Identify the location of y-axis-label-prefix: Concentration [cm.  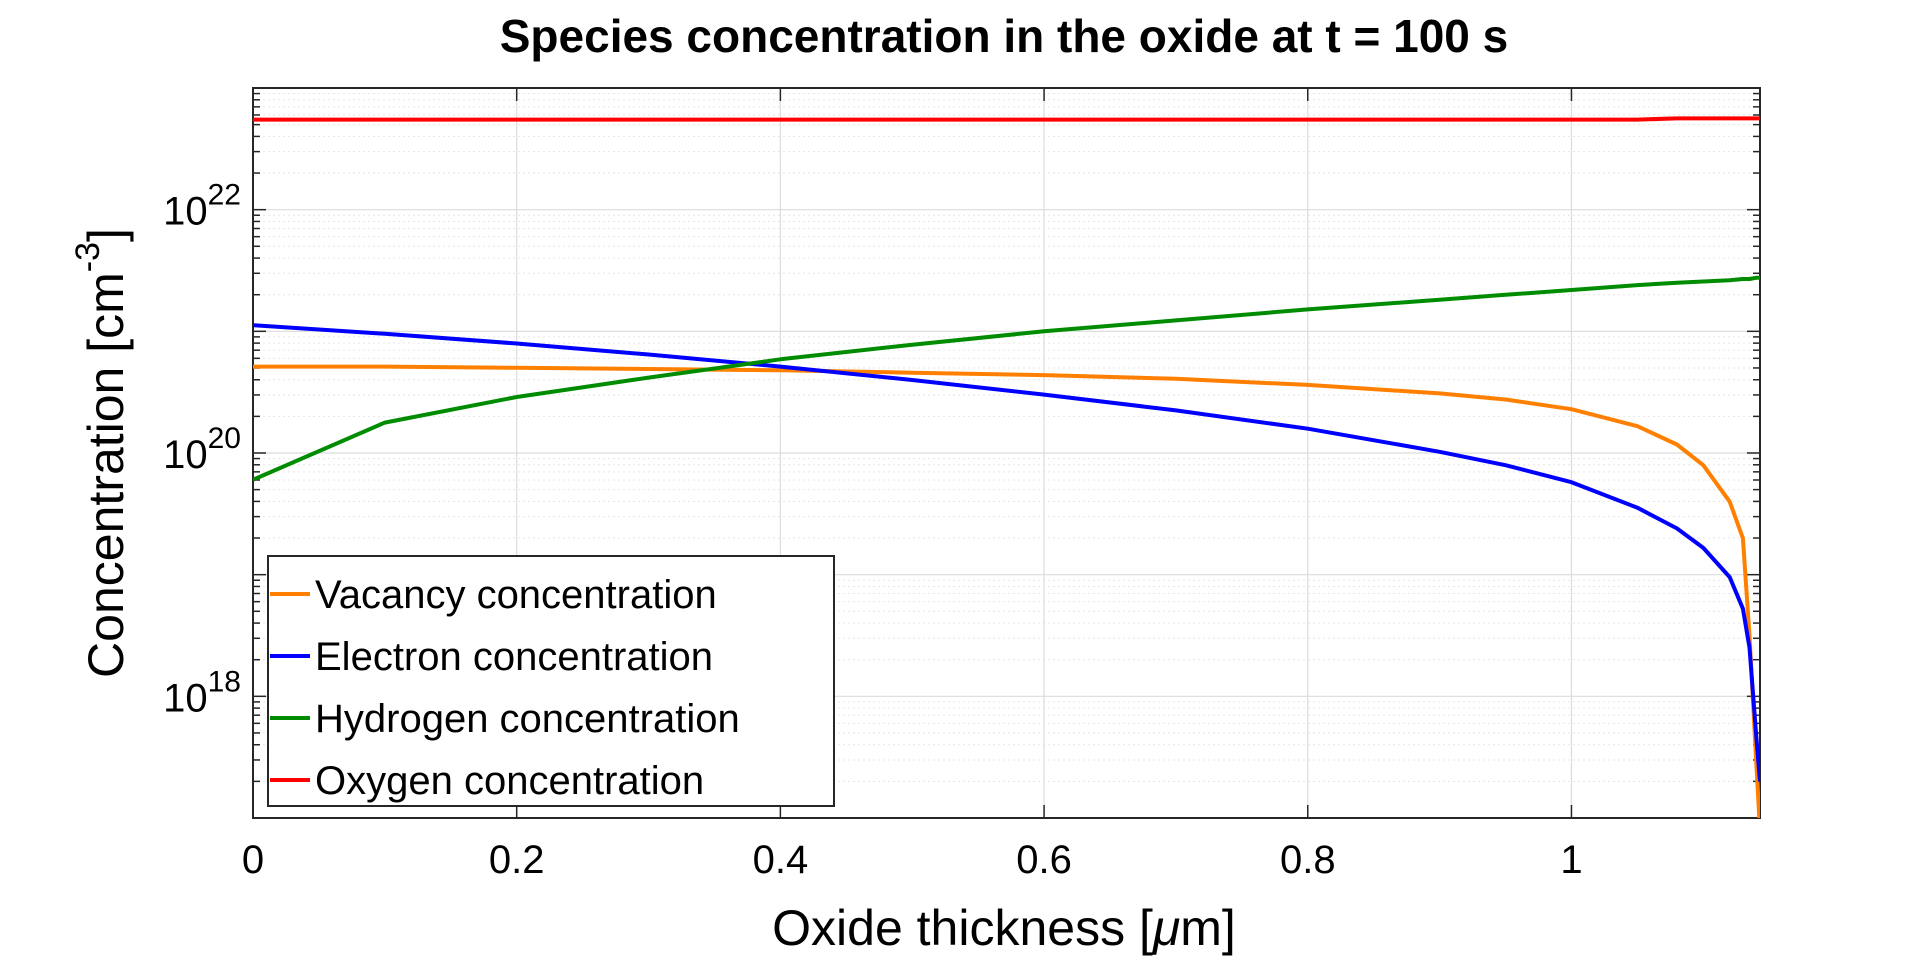
(106, 475).